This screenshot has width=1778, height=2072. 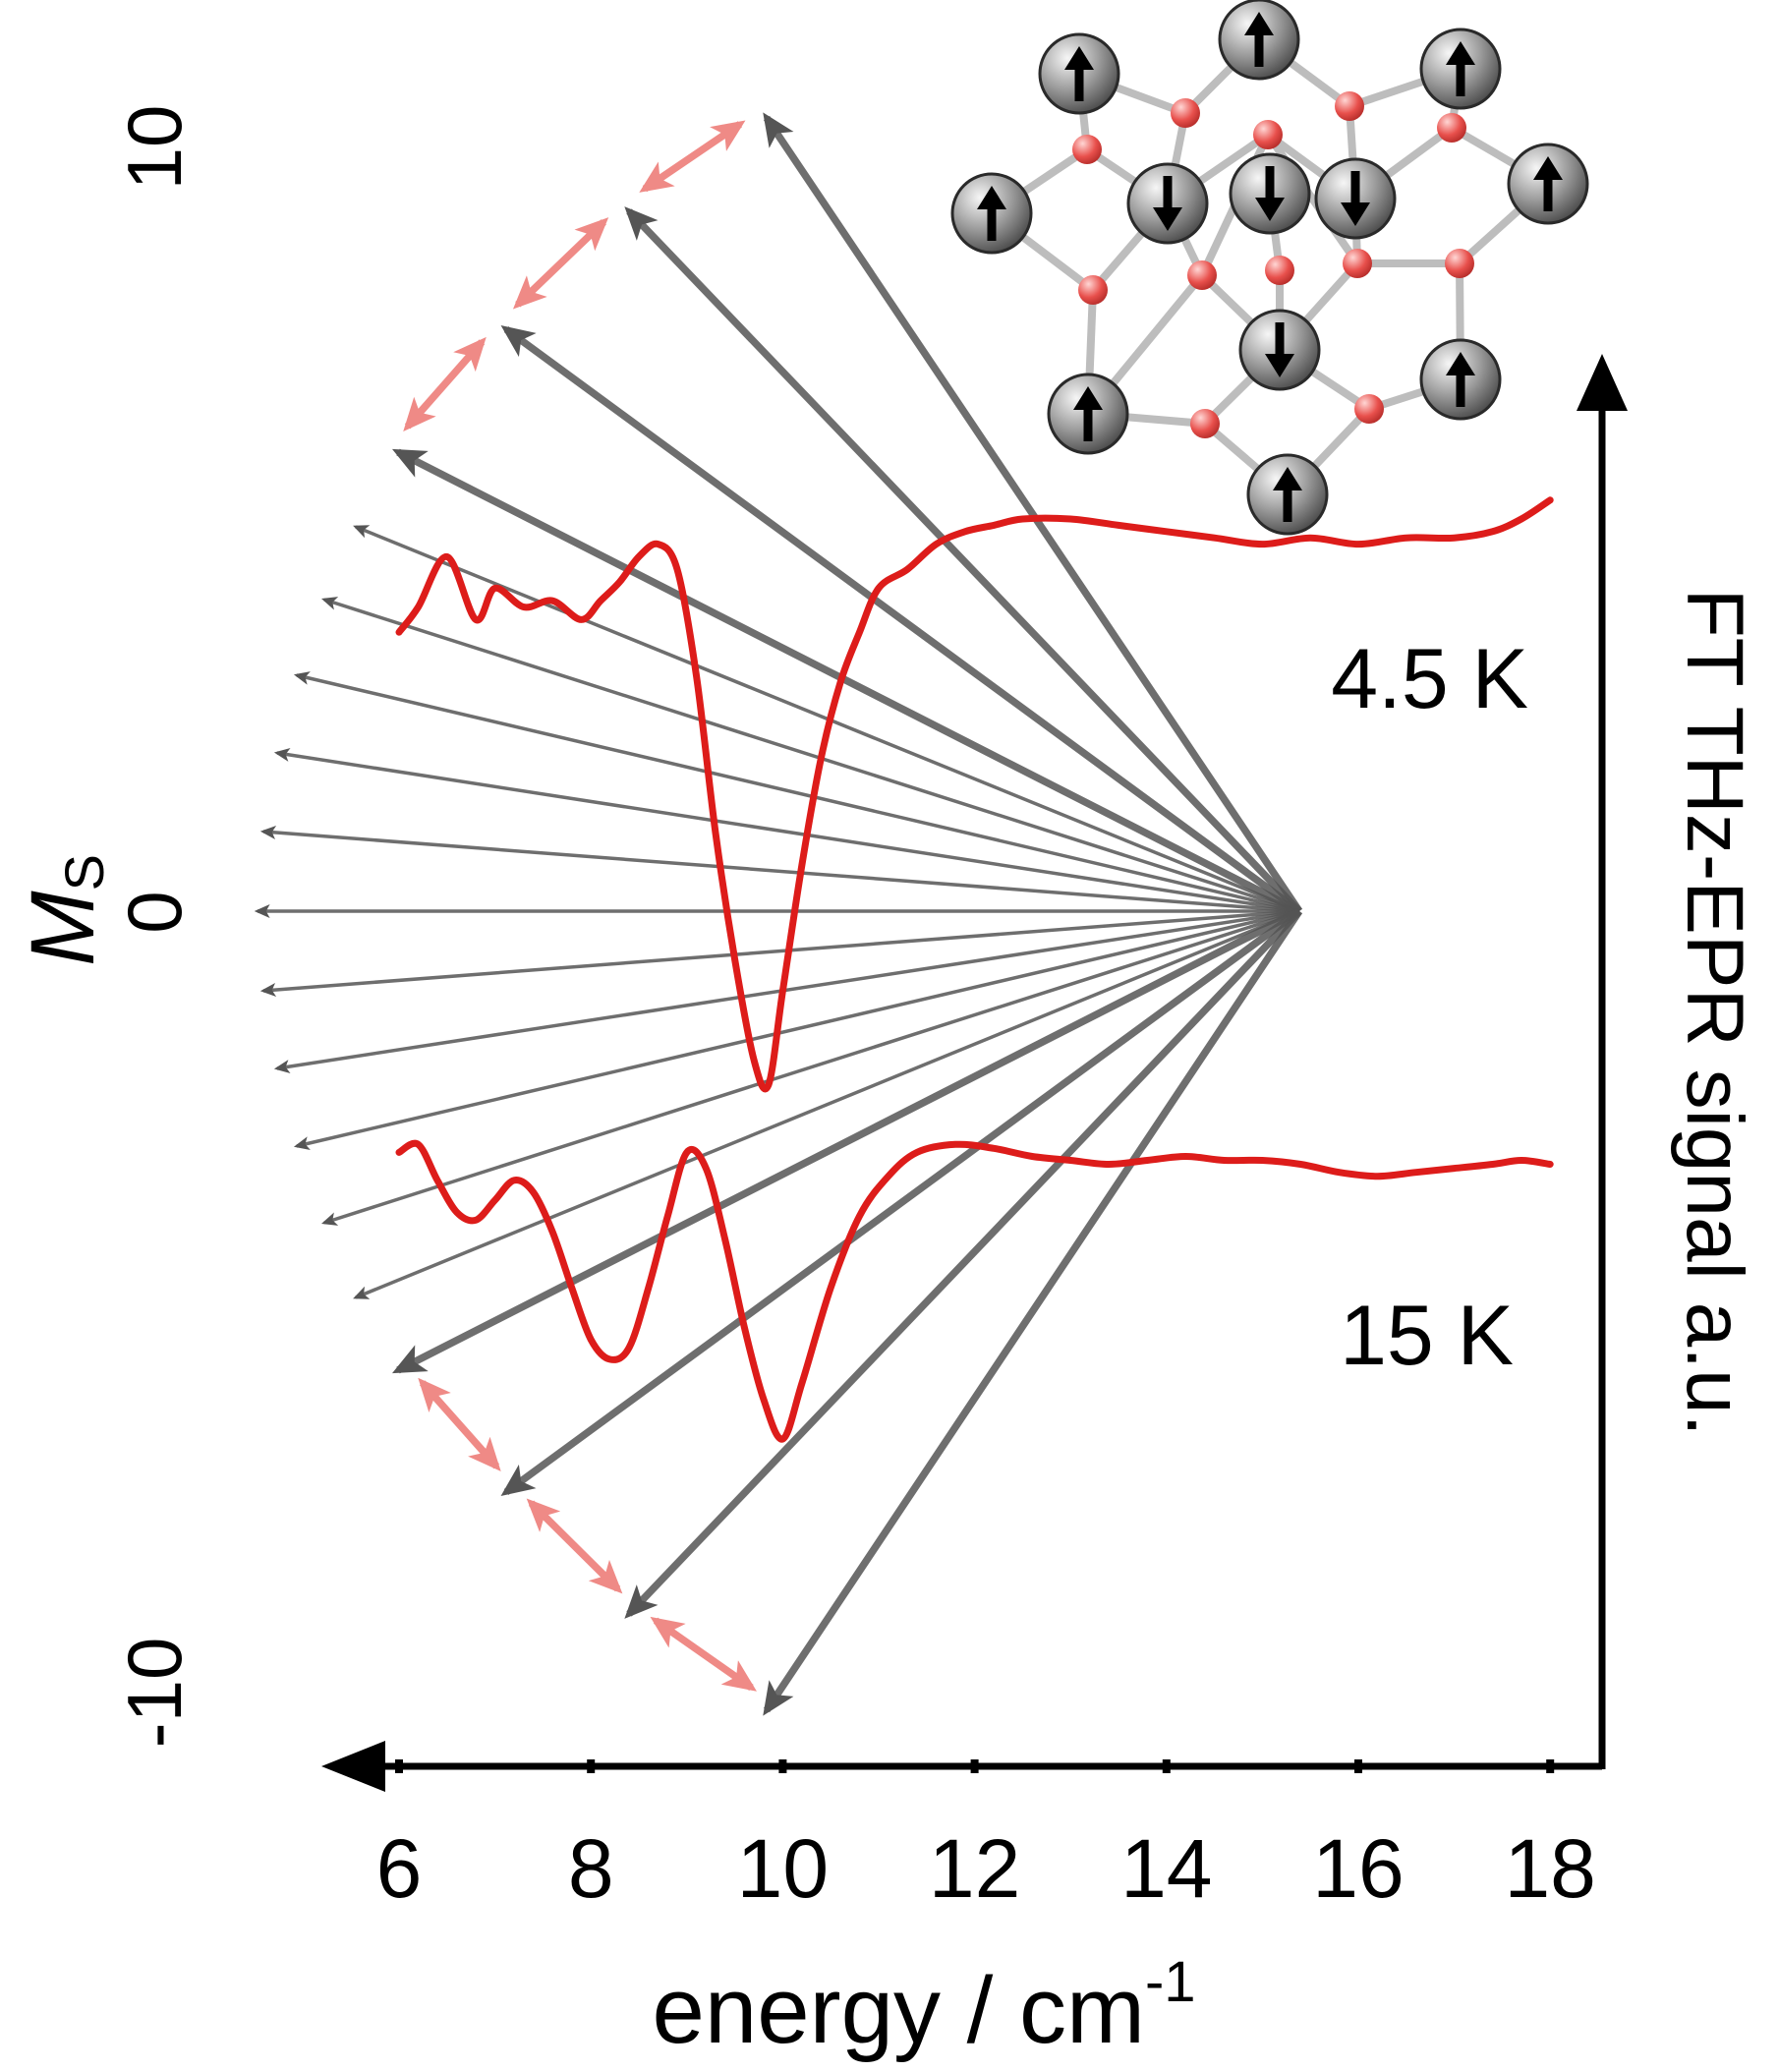 What do you see at coordinates (783, 1868) in the screenshot?
I see `x-tick-label: 10` at bounding box center [783, 1868].